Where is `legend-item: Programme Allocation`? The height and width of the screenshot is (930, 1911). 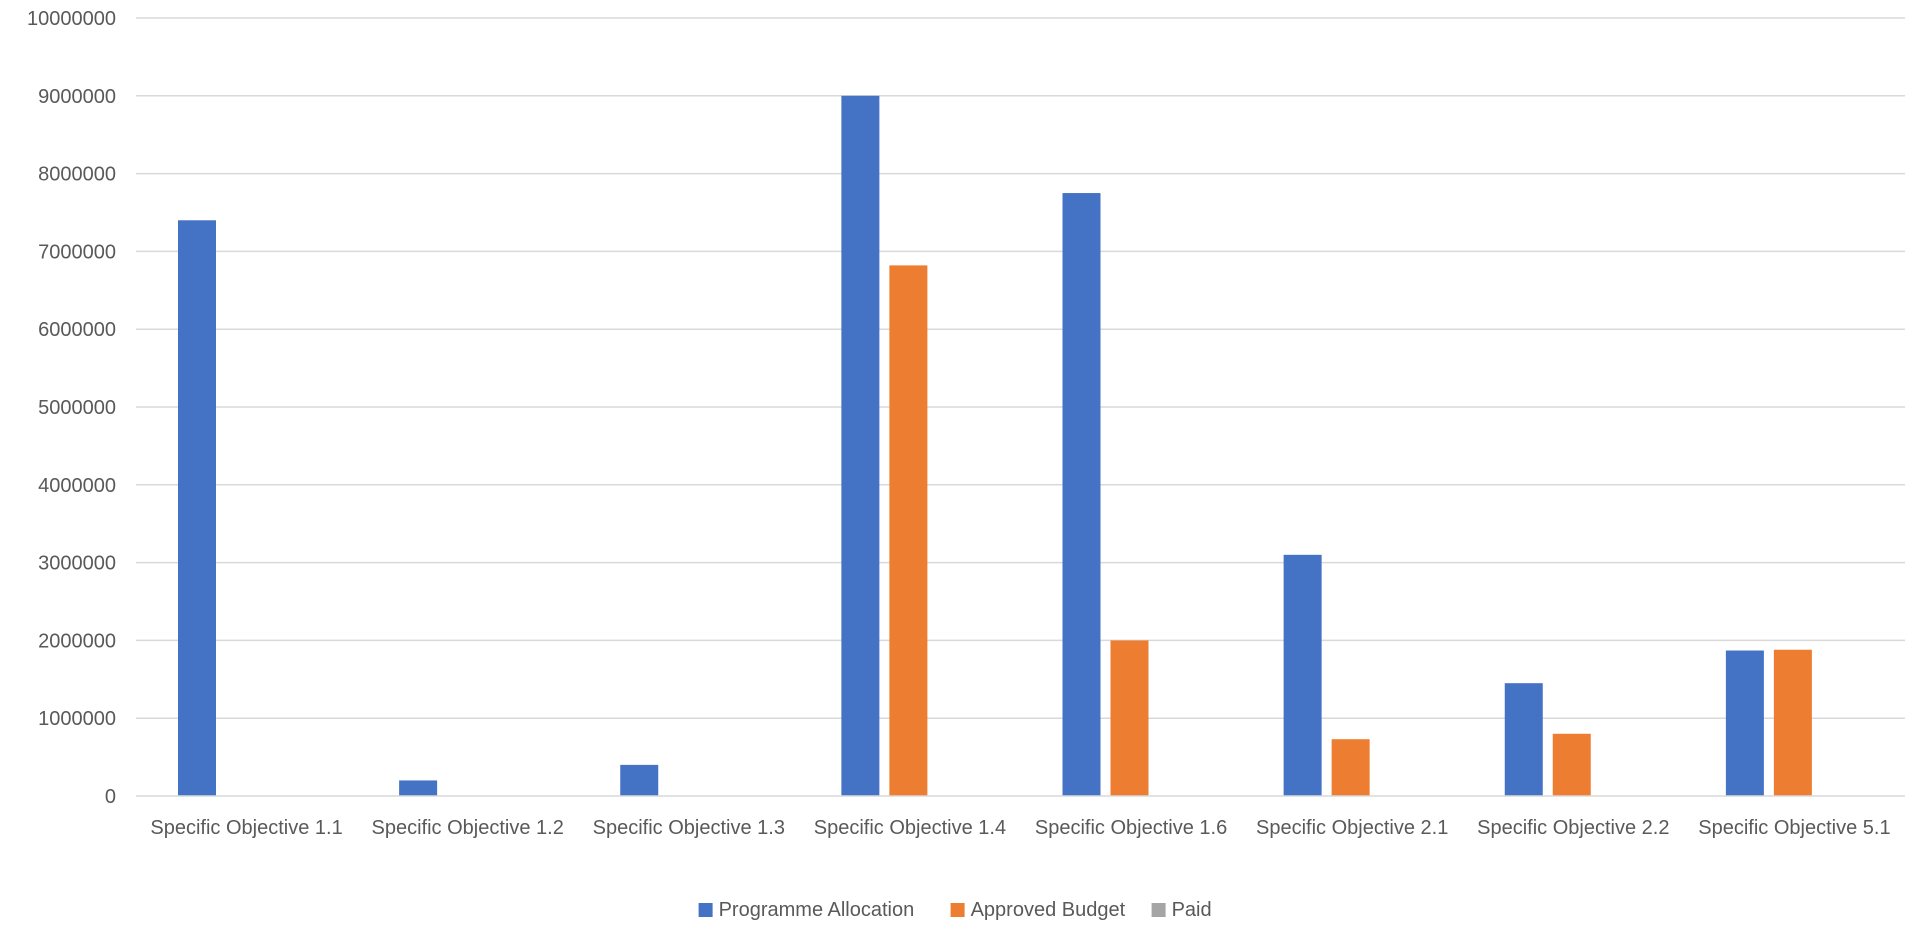 legend-item: Programme Allocation is located at coordinates (806, 910).